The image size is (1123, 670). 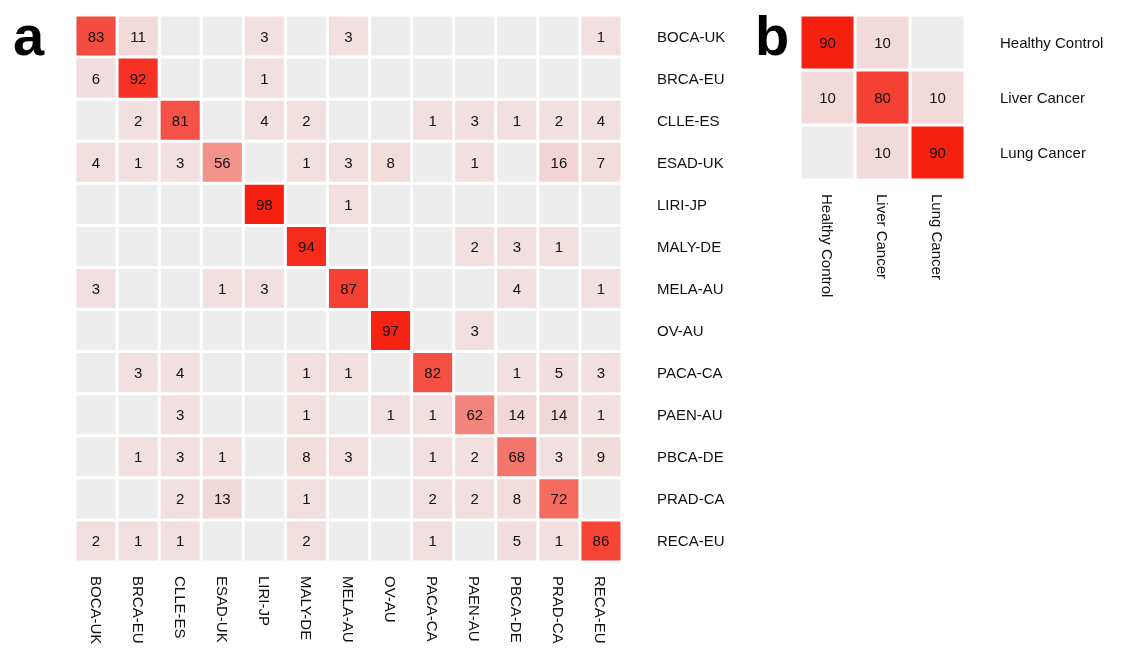 I want to click on data-label: 82, so click(x=432, y=373).